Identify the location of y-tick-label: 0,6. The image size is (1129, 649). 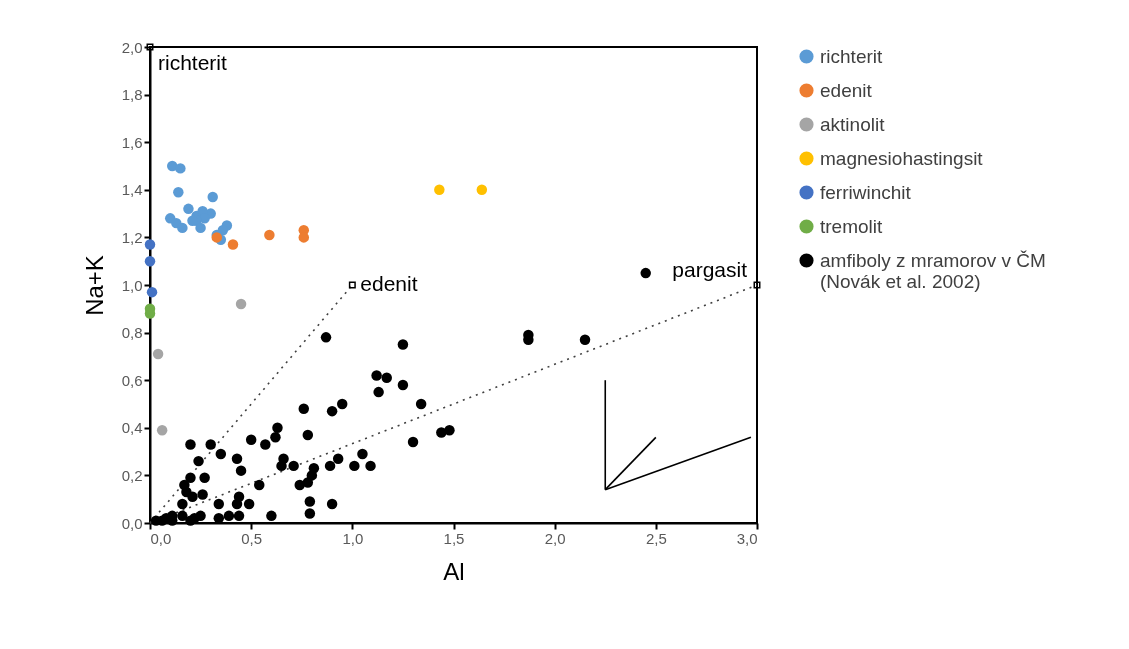
(132, 380).